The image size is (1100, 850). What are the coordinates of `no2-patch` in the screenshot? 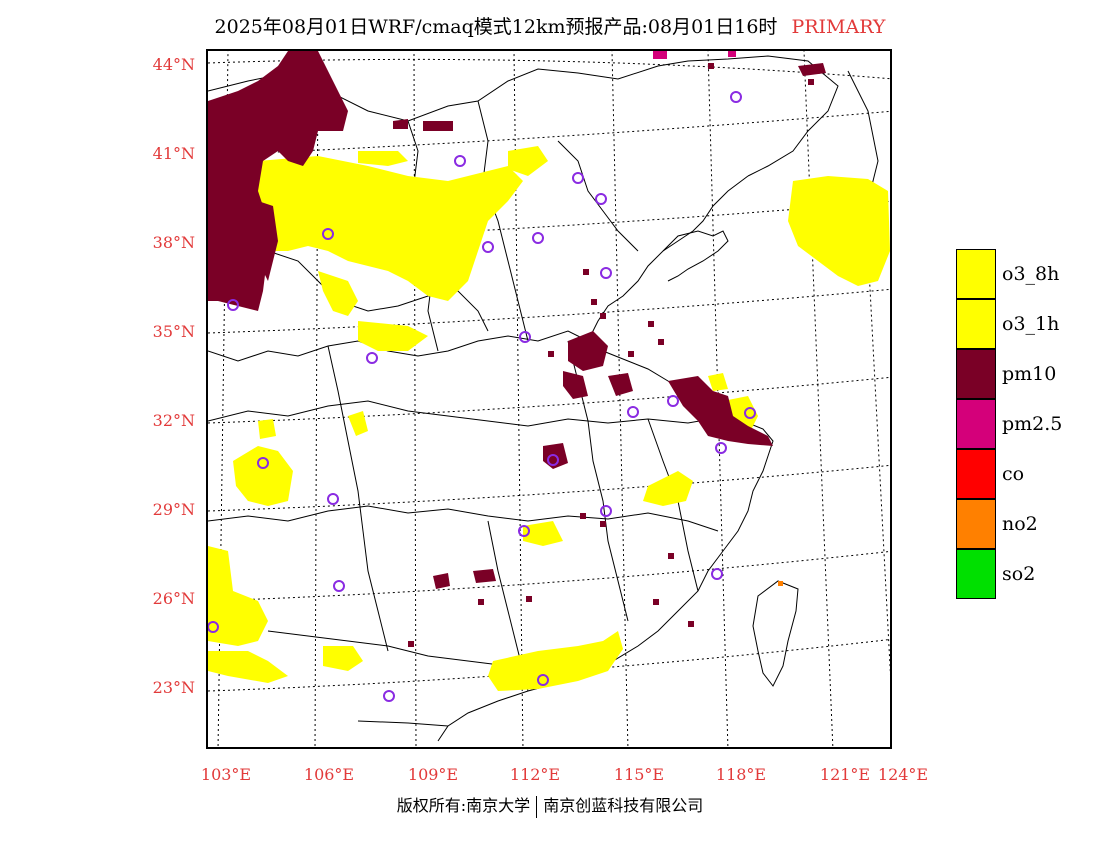 It's located at (780, 583).